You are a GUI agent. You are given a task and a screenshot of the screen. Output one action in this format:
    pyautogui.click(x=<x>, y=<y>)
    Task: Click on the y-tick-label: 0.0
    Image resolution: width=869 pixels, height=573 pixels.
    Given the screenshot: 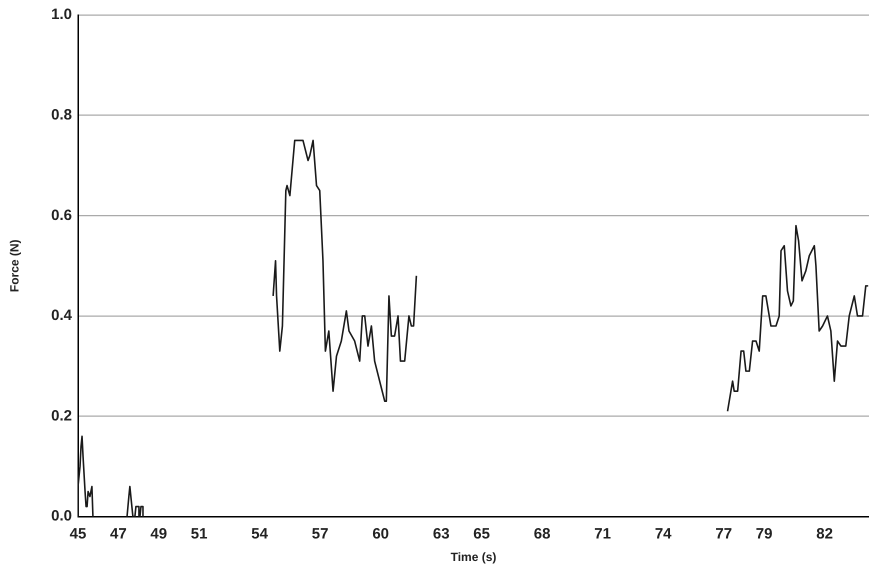 What is the action you would take?
    pyautogui.click(x=61, y=516)
    